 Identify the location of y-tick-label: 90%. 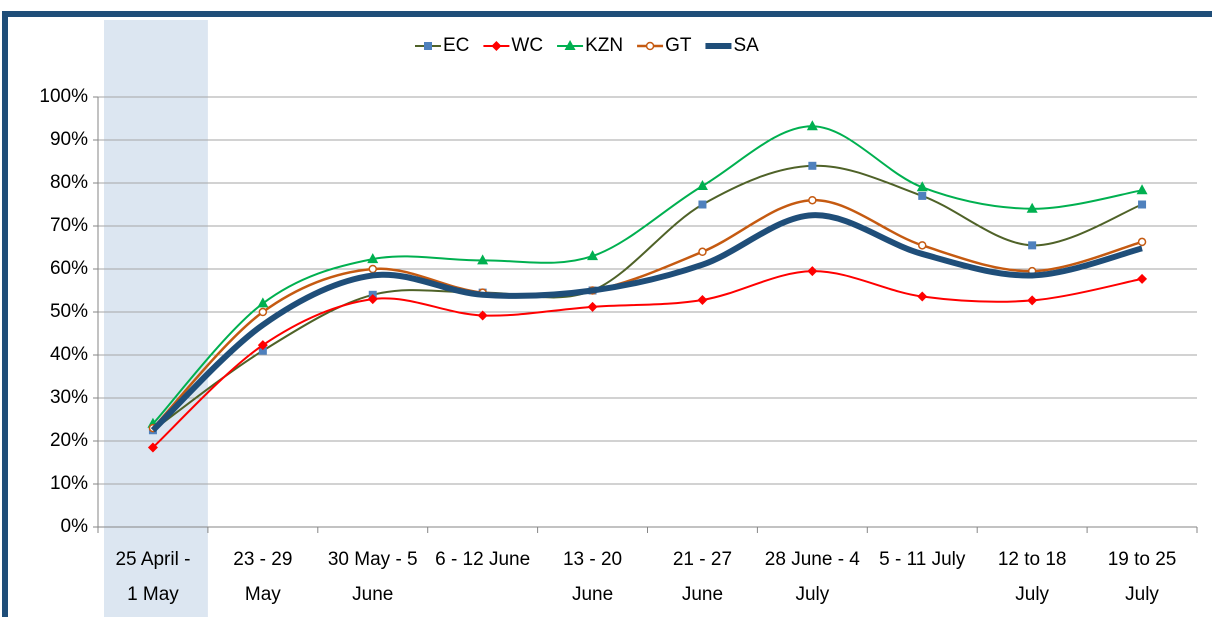
(69, 139).